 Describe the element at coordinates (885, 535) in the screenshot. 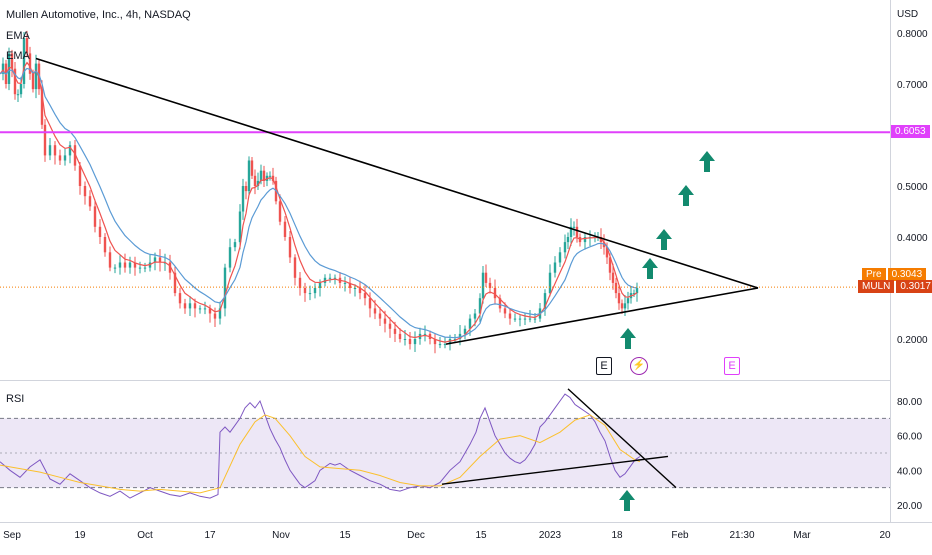

I see `time-tick-label: 20` at that location.